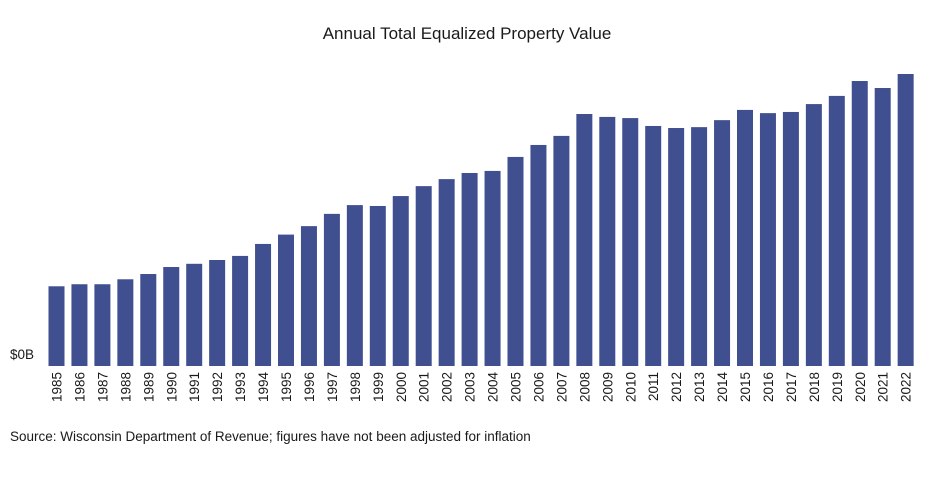 The image size is (934, 500). I want to click on x-tick-2012: 2012, so click(676, 387).